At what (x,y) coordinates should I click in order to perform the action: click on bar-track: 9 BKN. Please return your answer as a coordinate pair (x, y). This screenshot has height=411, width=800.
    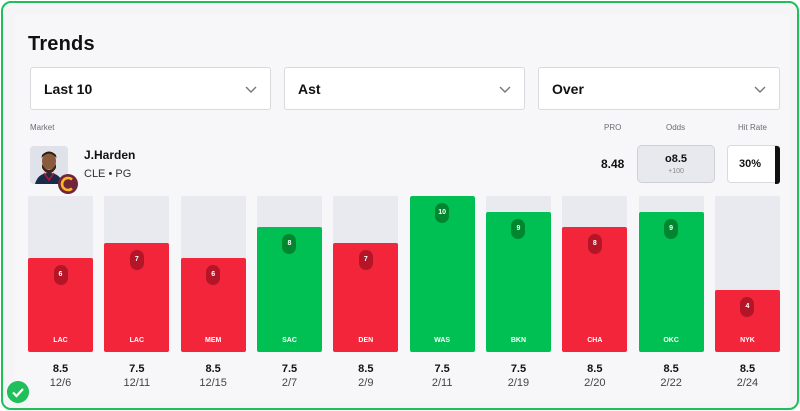
    Looking at the image, I should click on (518, 274).